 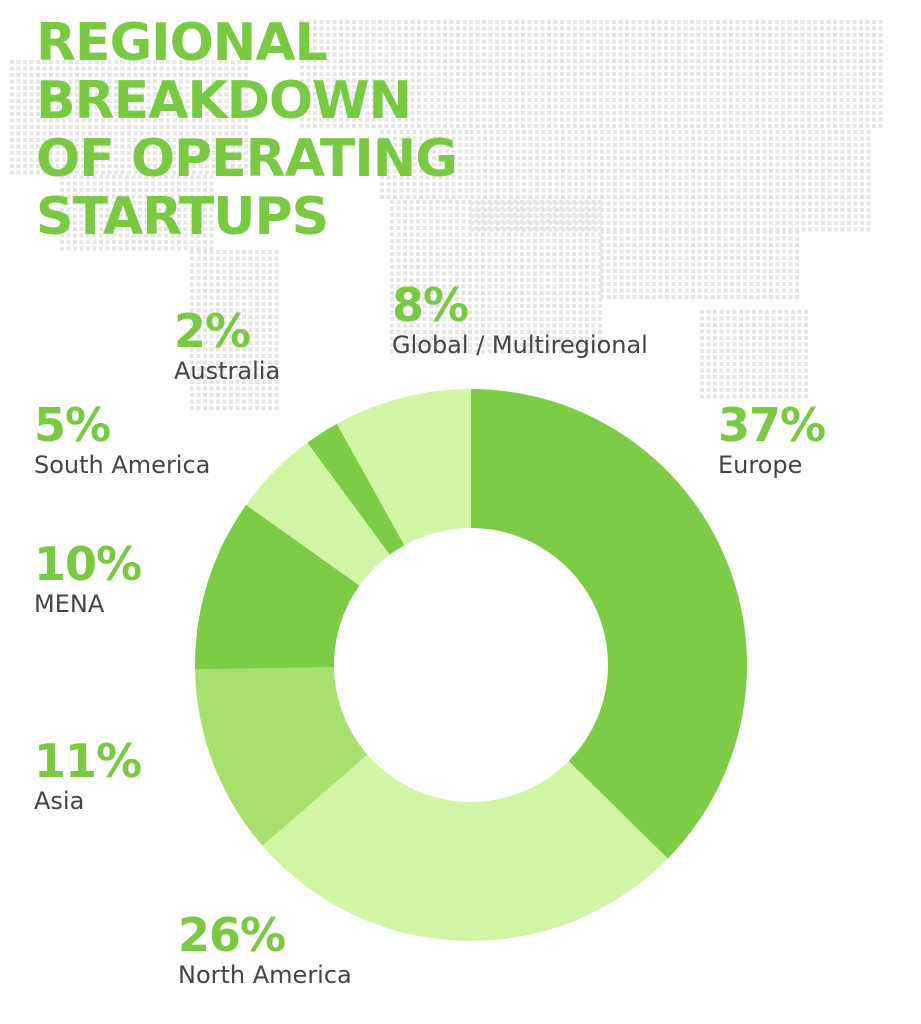 I want to click on percent-europe: 37%, so click(x=772, y=425).